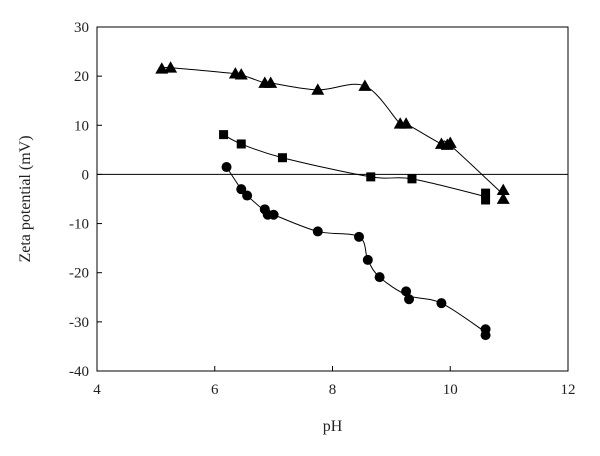 The height and width of the screenshot is (456, 600). Describe the element at coordinates (79, 372) in the screenshot. I see `y-tick-label: -40` at that location.